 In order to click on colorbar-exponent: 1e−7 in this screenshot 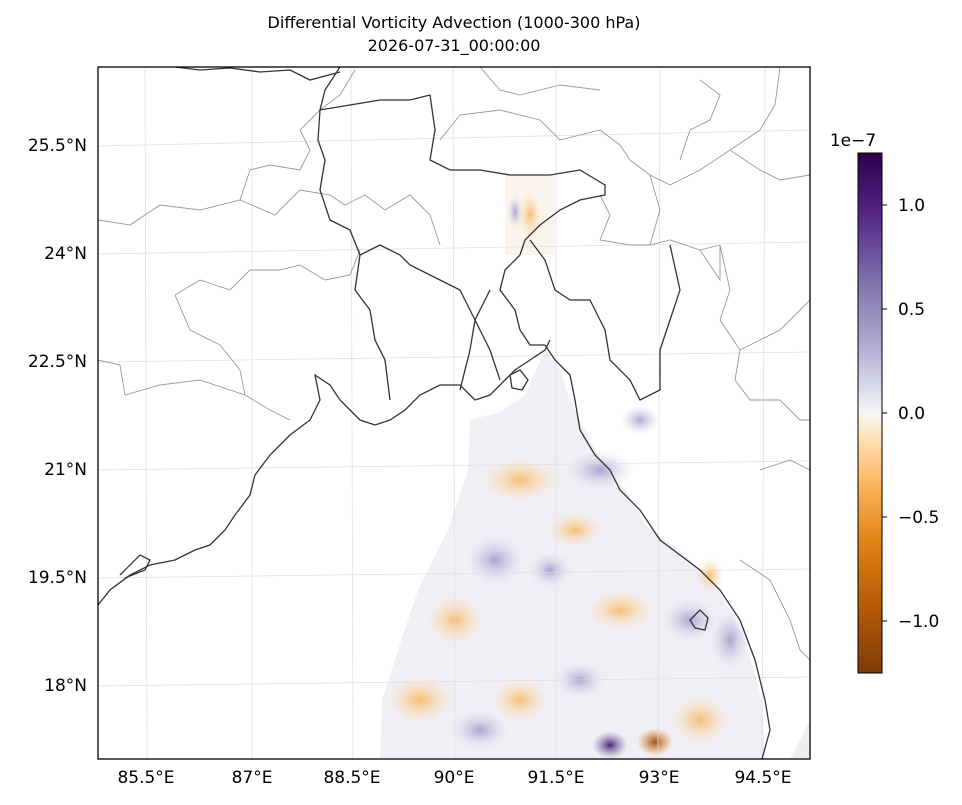, I will do `click(853, 141)`.